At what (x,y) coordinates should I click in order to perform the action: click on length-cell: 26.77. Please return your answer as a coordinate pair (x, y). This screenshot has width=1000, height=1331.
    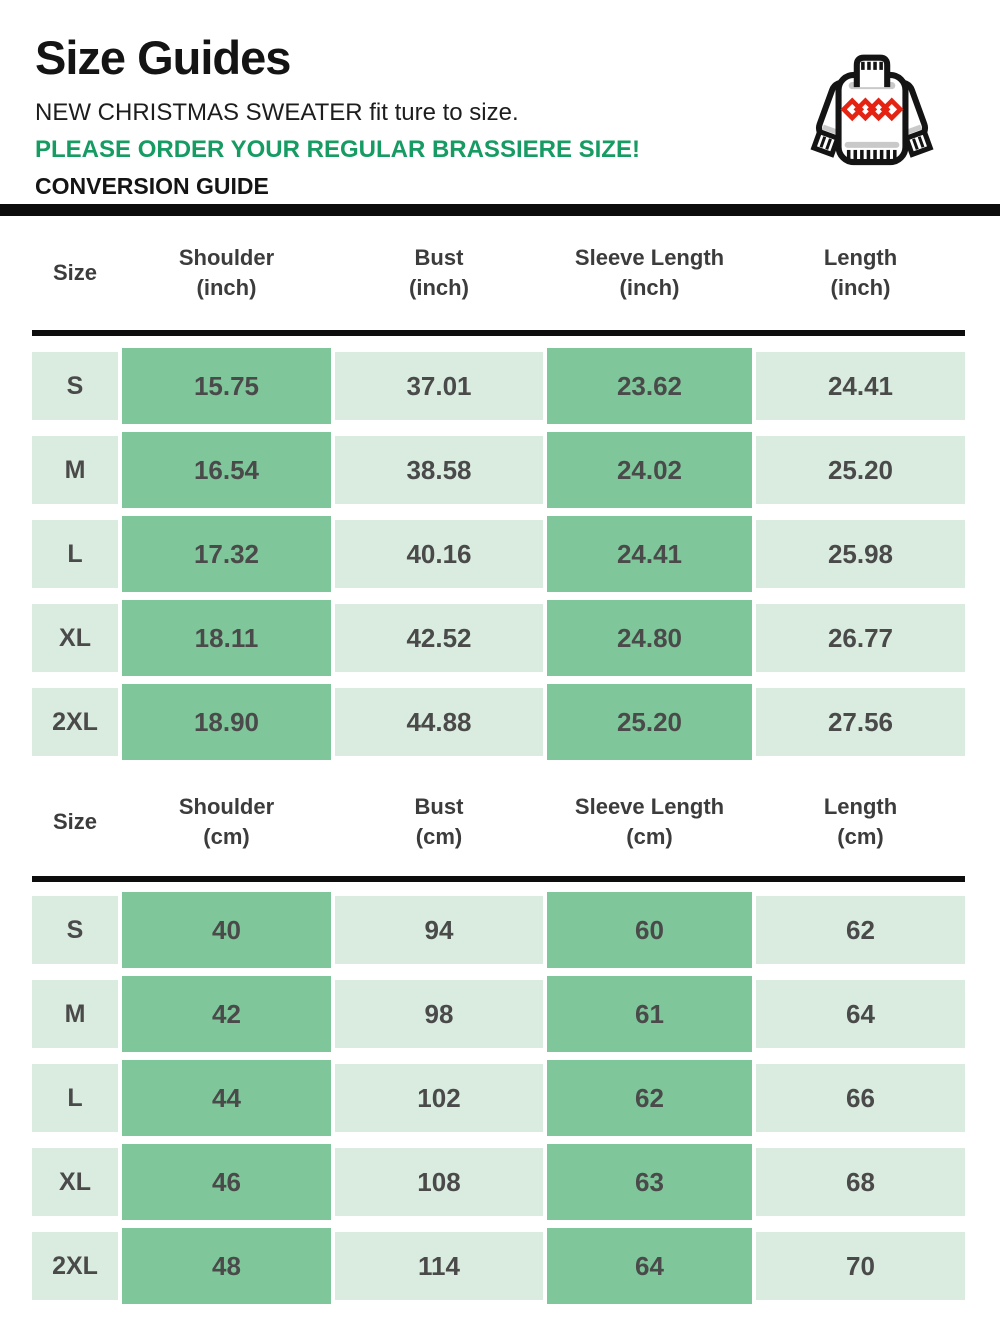
    Looking at the image, I should click on (860, 638).